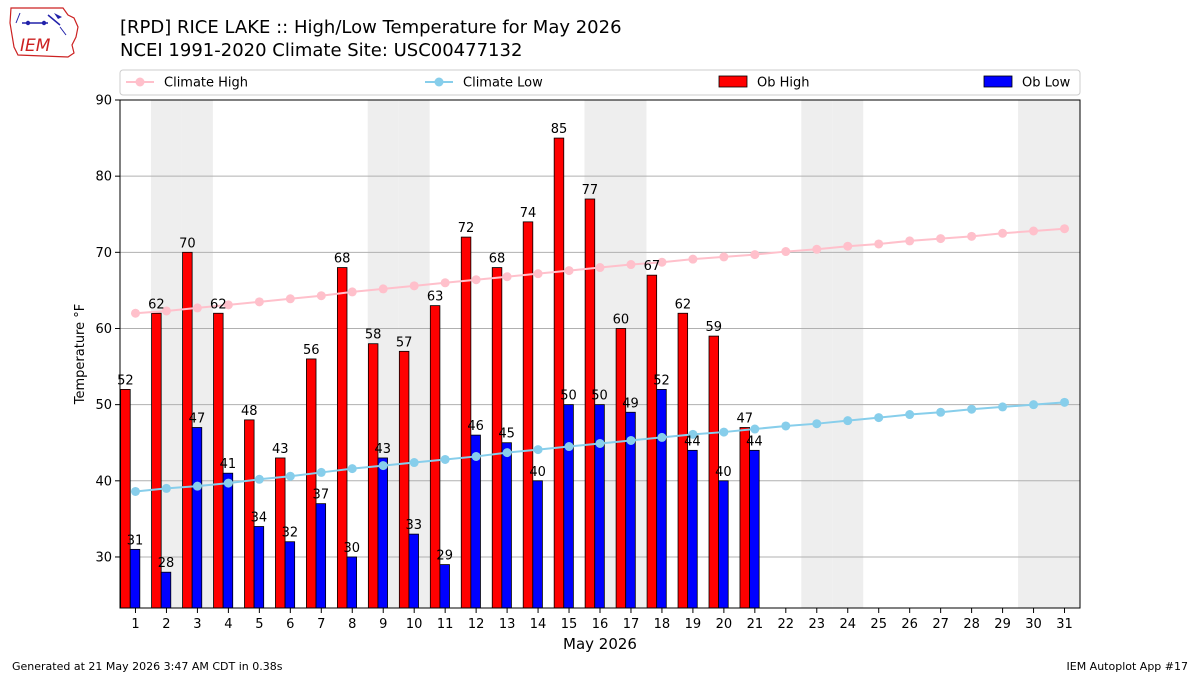 The width and height of the screenshot is (1200, 675). What do you see at coordinates (878, 624) in the screenshot?
I see `x-tick-label: 25` at bounding box center [878, 624].